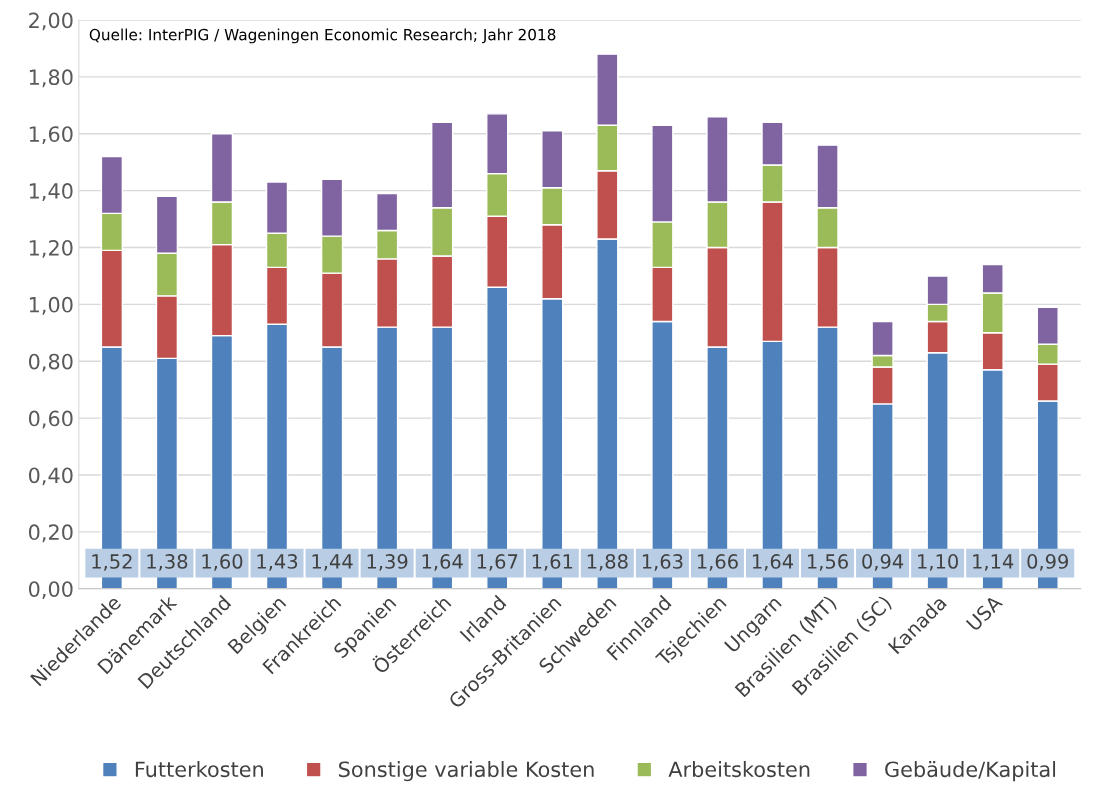 The height and width of the screenshot is (801, 1095). Describe the element at coordinates (51, 248) in the screenshot. I see `y-tick-label: 1,20` at that location.